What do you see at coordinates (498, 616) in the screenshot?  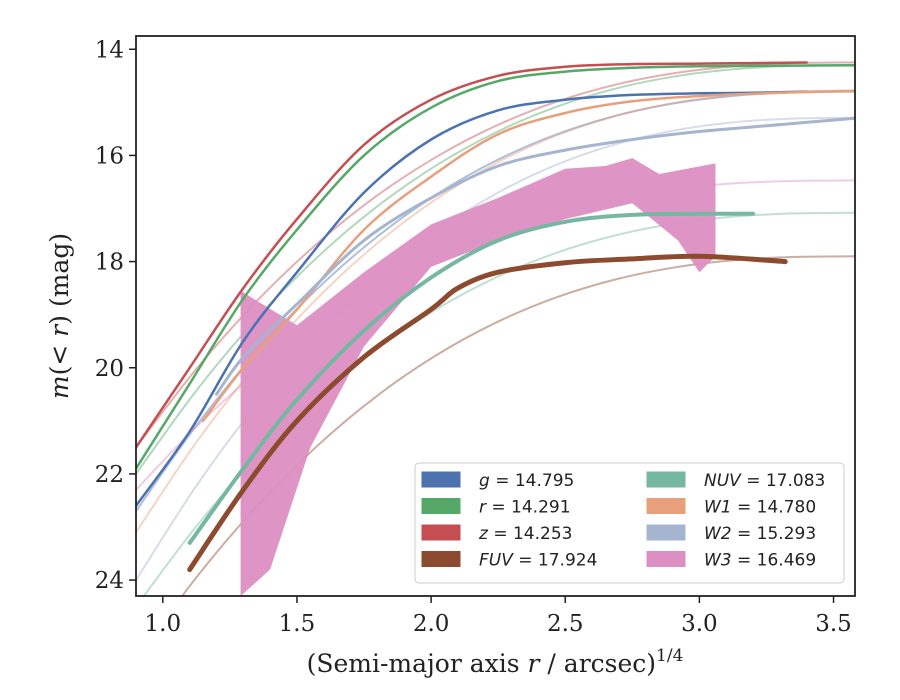 I see `x-axis-ticks: 1.0 1.5 2.0 2.5 3.0 3.5` at bounding box center [498, 616].